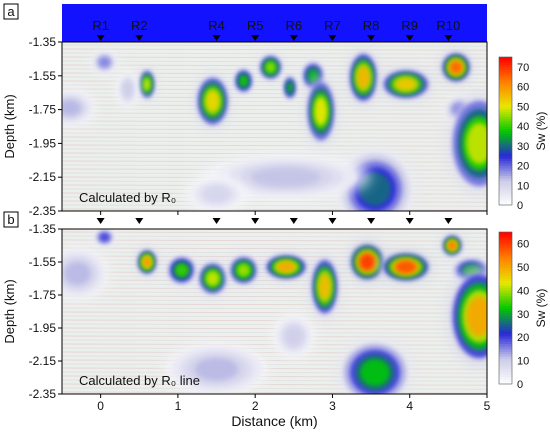  What do you see at coordinates (523, 291) in the screenshot?
I see `colorbar-tick-label: 40` at bounding box center [523, 291].